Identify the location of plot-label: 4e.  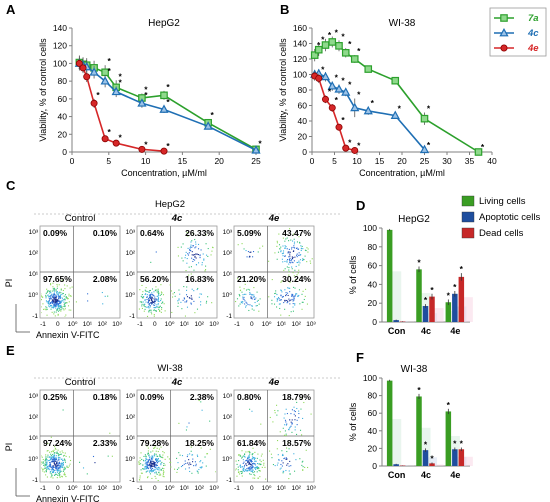
(274, 218).